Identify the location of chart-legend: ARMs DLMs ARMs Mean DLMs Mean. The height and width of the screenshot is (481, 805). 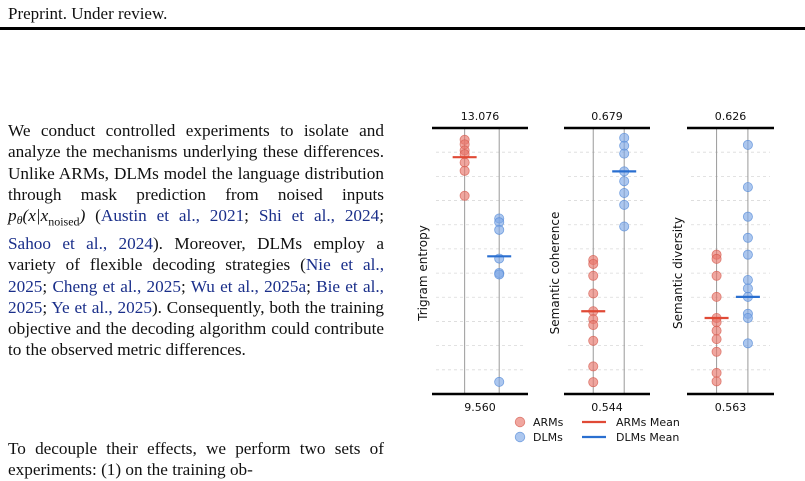
(597, 430).